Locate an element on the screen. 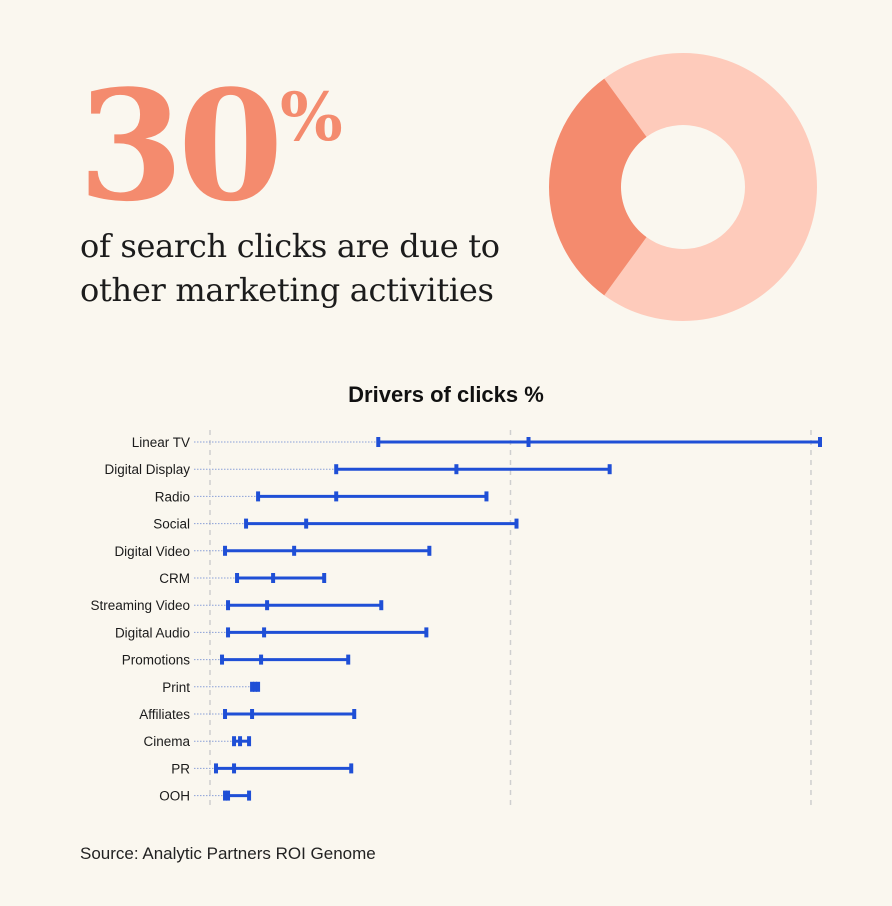 This screenshot has height=906, width=892. category-label: Social is located at coordinates (171, 524).